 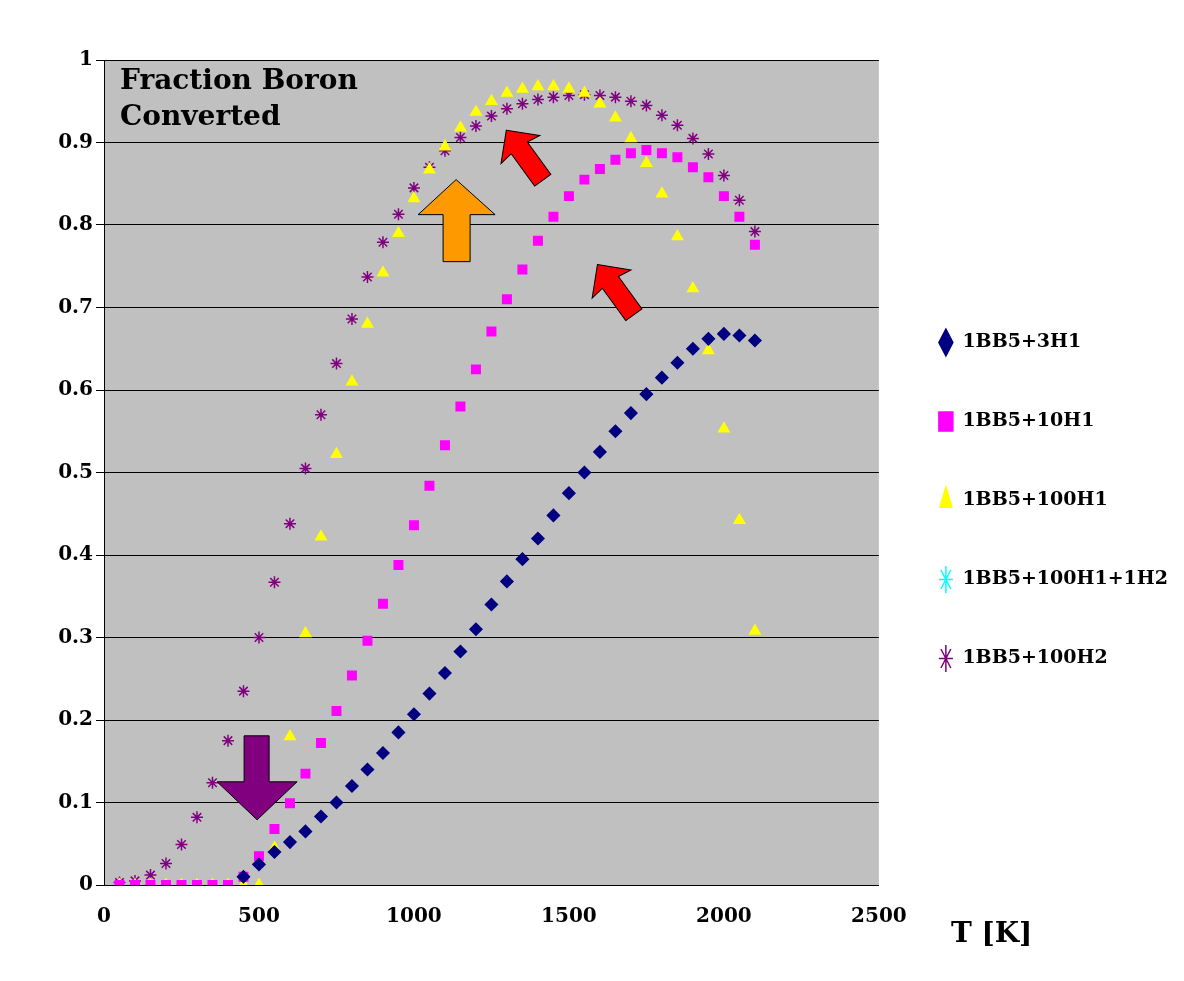 I want to click on x-tick-label: 0, so click(x=104, y=915).